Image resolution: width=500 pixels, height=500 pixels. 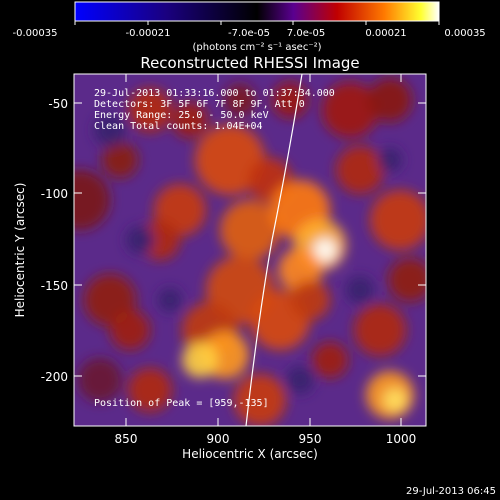 I want to click on colorbar-tick-label: 7.0e-05, so click(x=306, y=33).